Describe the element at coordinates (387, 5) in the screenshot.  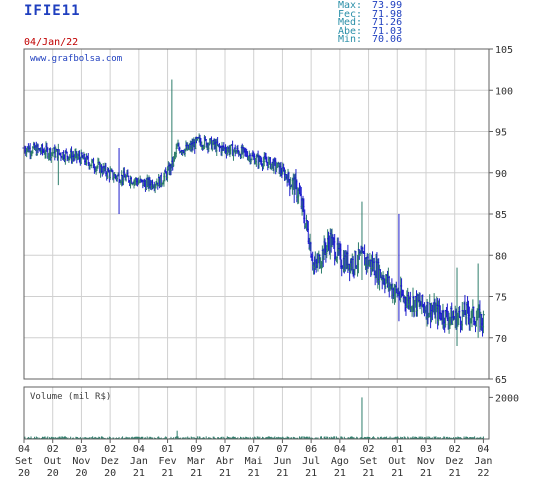
I see `stat-value: 73.99` at that location.